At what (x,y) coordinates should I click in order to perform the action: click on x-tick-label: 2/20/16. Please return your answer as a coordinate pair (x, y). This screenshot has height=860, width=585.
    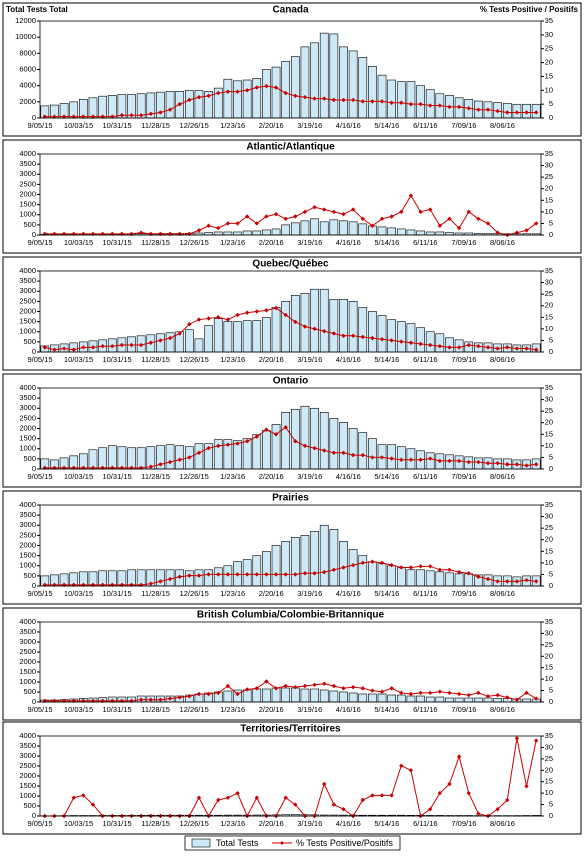
    Looking at the image, I should click on (271, 709).